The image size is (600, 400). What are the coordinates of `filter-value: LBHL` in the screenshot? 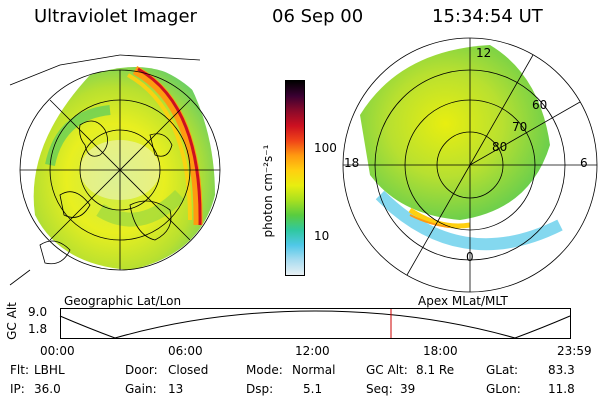 It's located at (49, 370).